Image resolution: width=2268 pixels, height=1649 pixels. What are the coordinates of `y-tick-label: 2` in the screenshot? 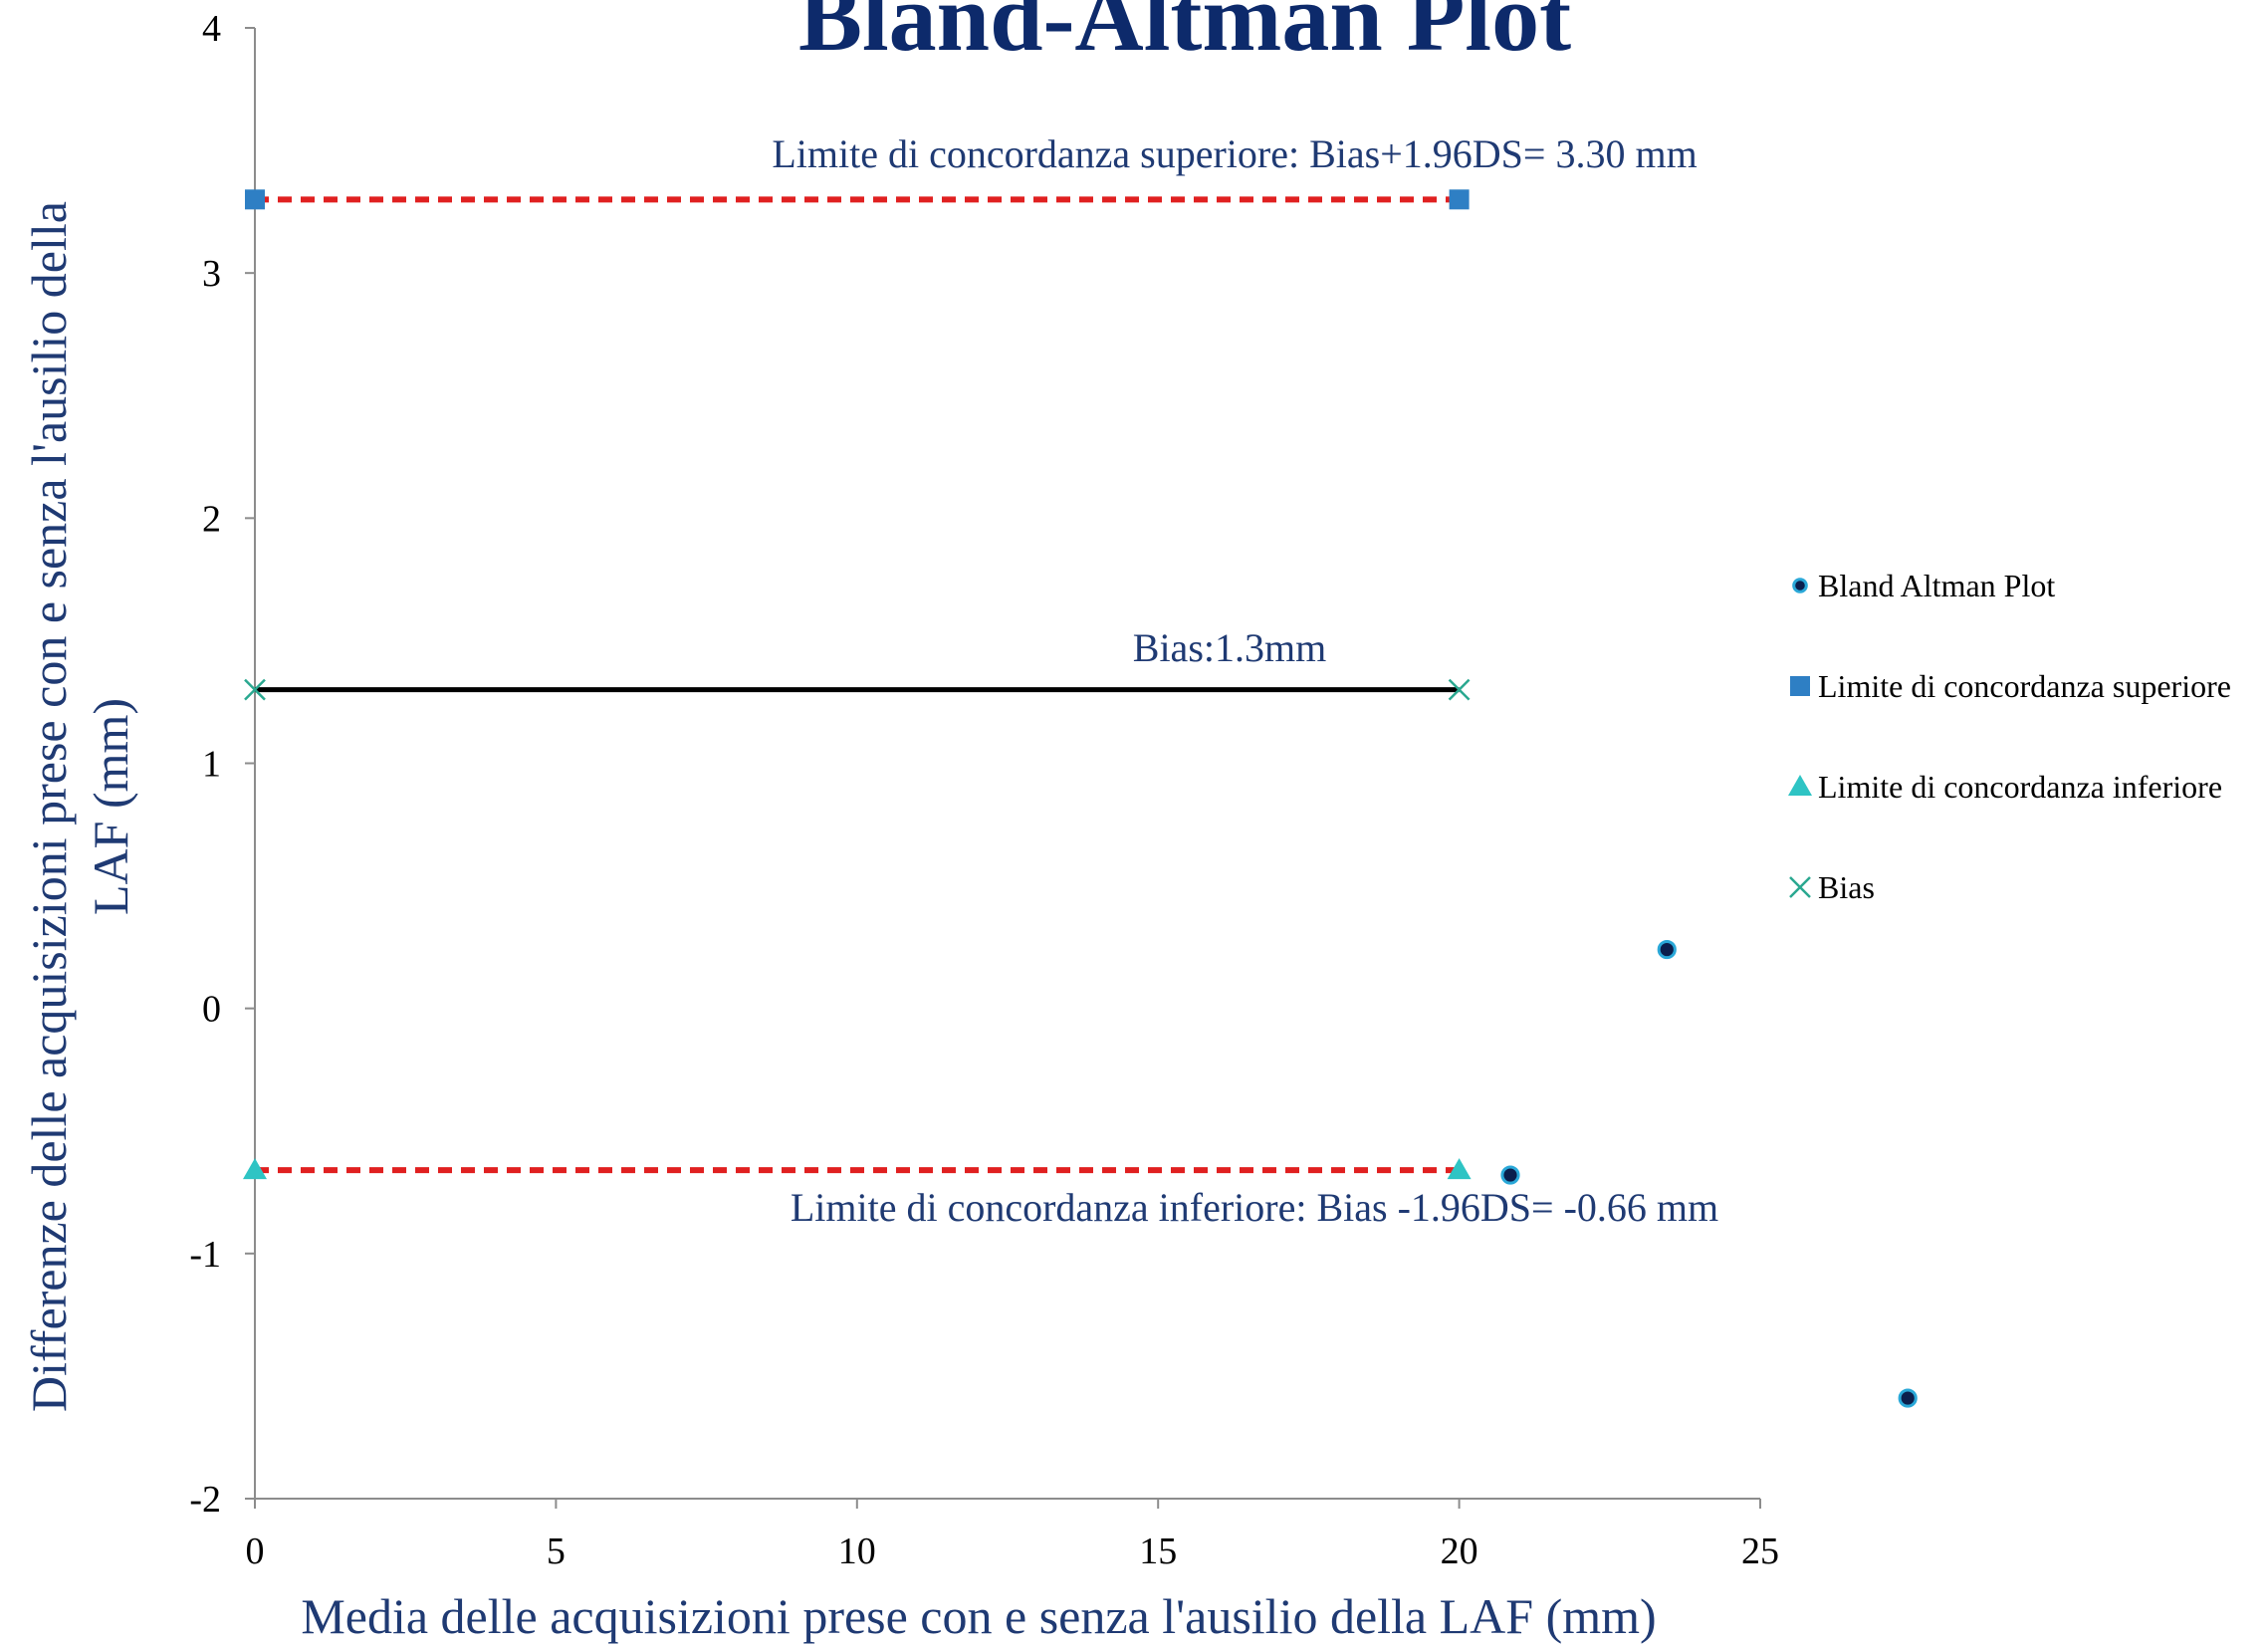 It's located at (211, 519).